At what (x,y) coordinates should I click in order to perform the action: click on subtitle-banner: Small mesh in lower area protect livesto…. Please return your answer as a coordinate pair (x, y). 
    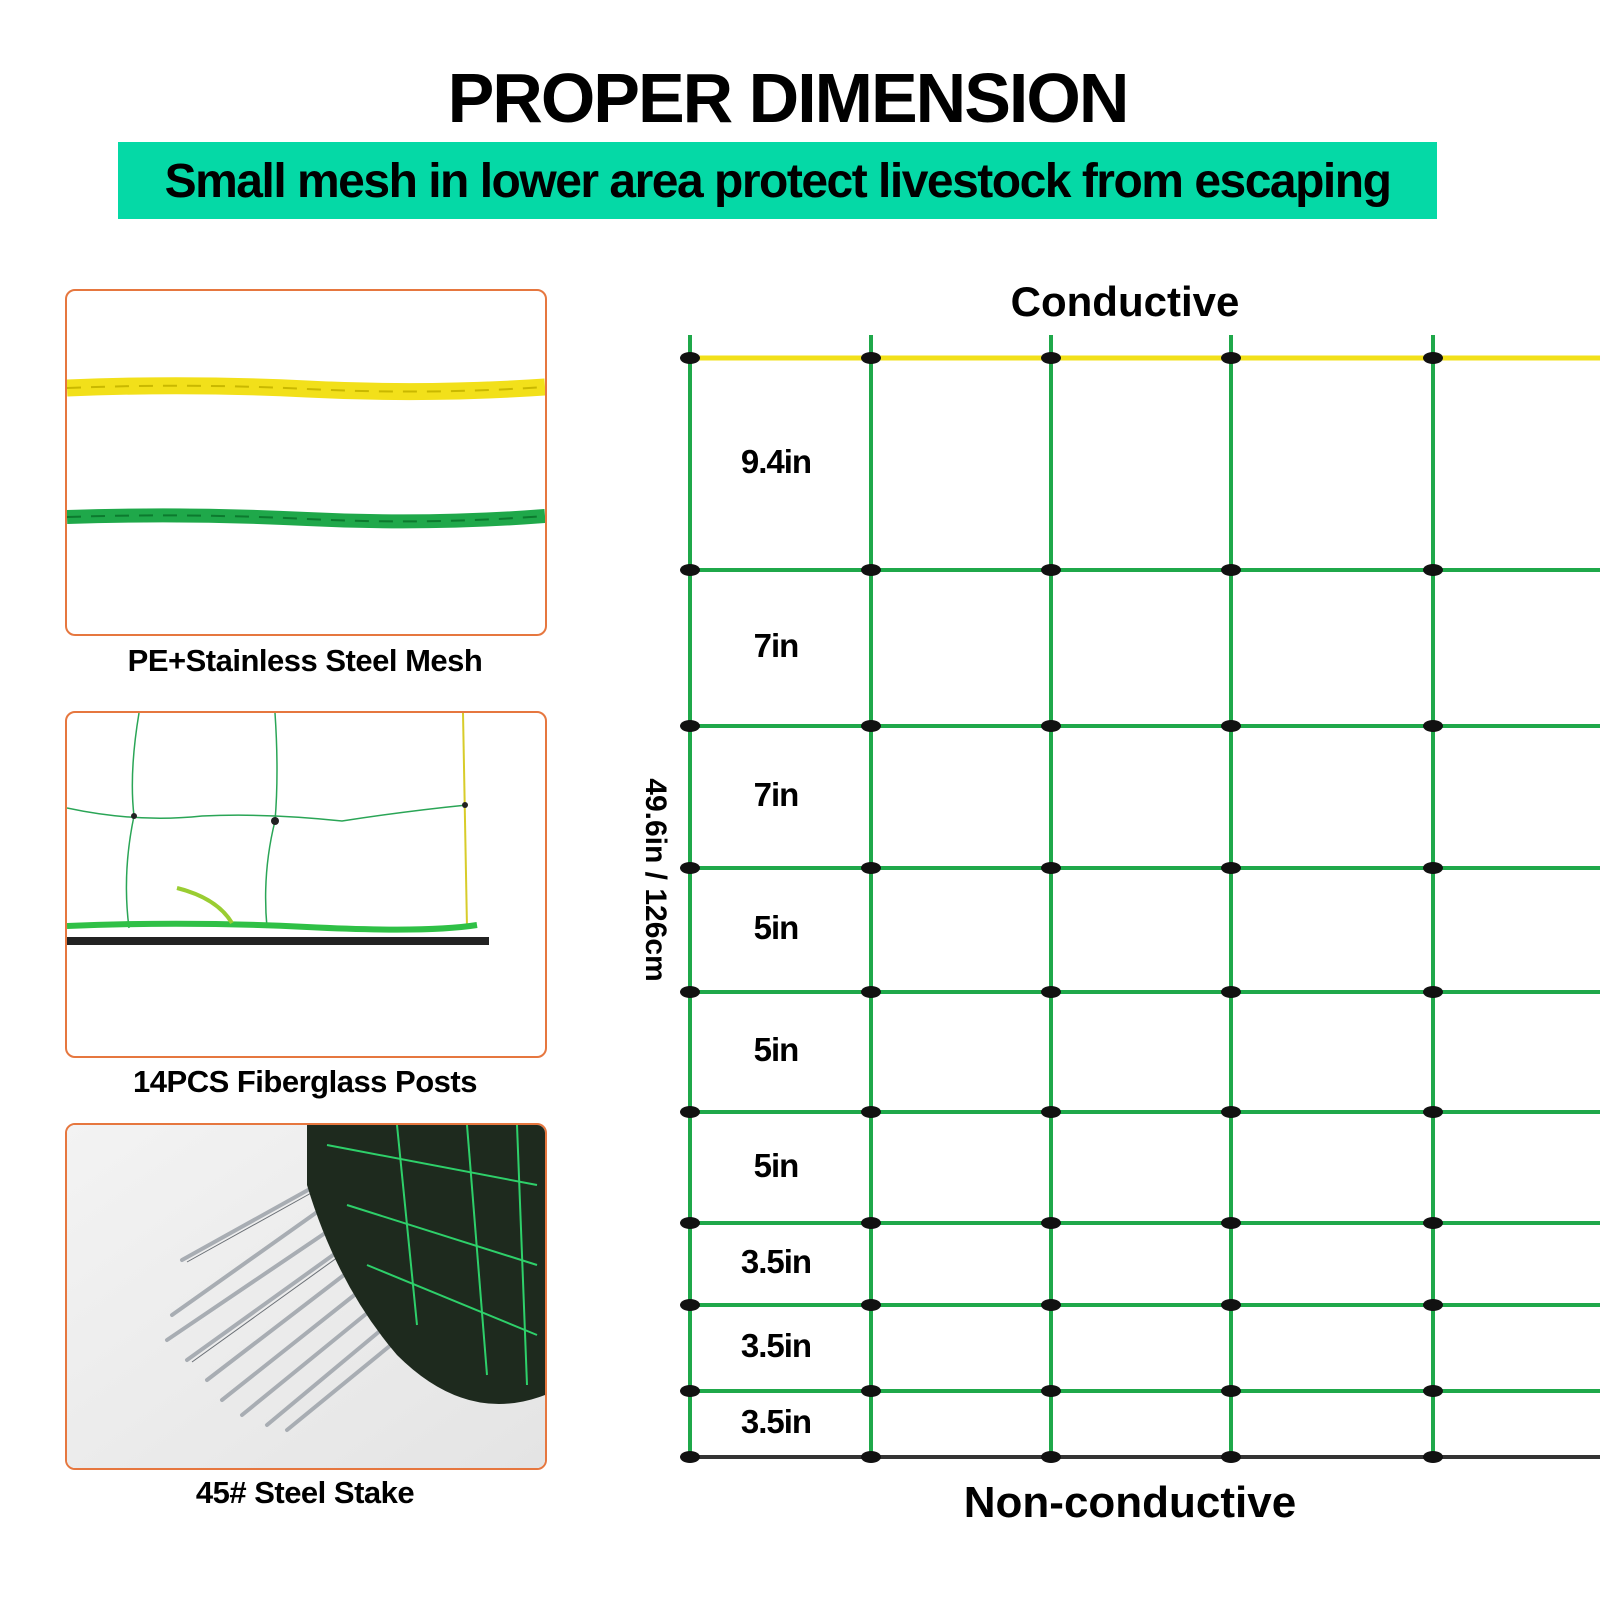
    Looking at the image, I should click on (777, 180).